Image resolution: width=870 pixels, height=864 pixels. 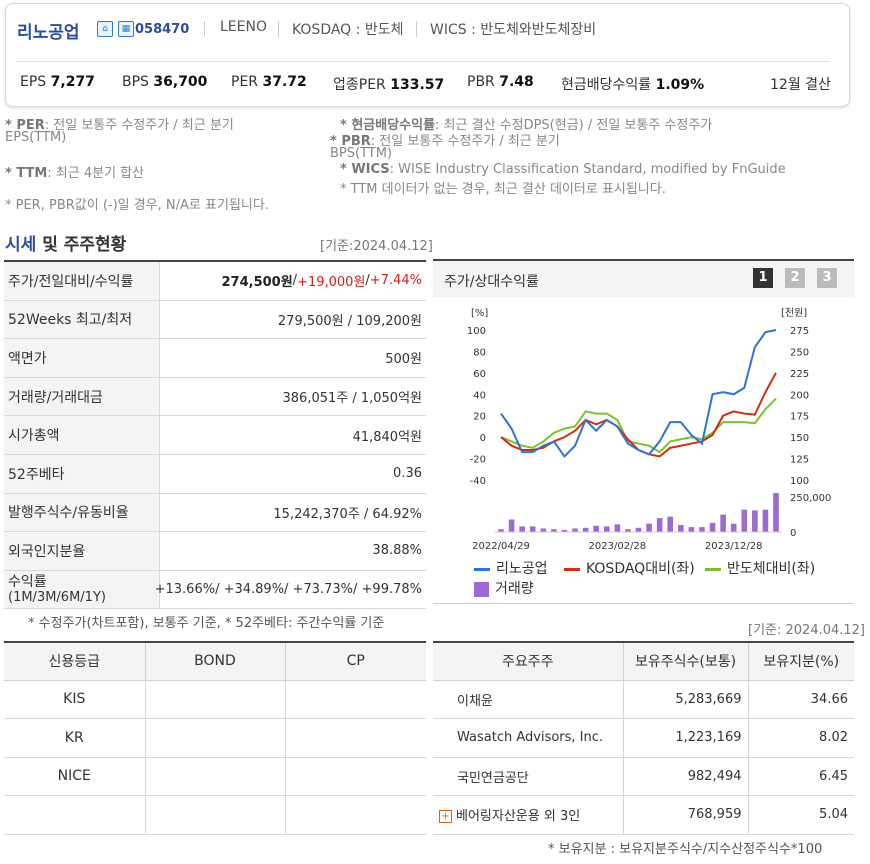 I want to click on holder-shares: 768,959, so click(x=686, y=815).